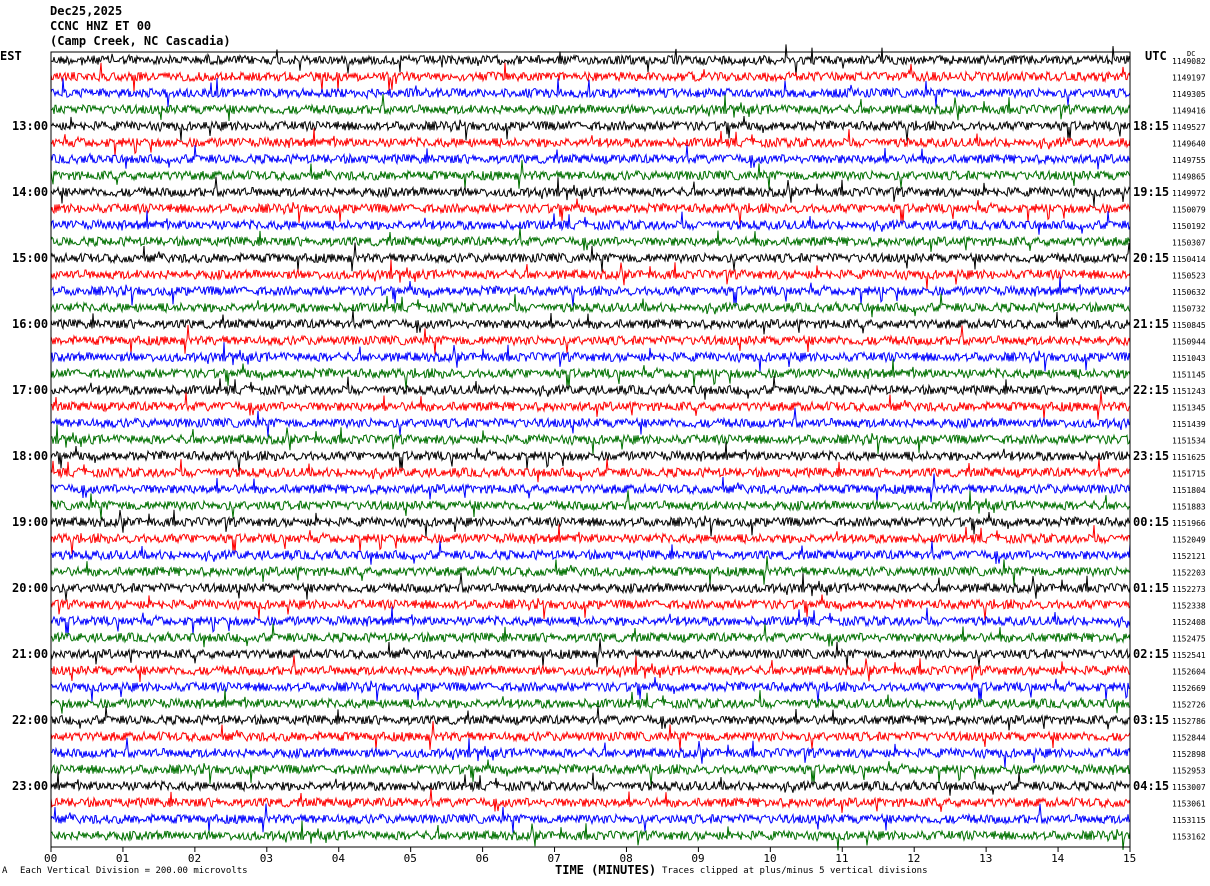  What do you see at coordinates (1189, 342) in the screenshot?
I see `dc-offset-label: 1150944` at bounding box center [1189, 342].